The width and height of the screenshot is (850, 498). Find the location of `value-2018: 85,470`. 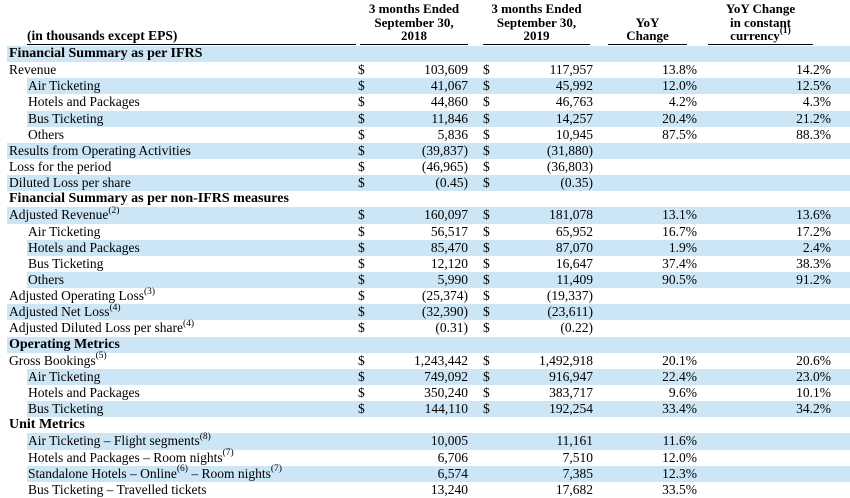

value-2018: 85,470 is located at coordinates (449, 247).